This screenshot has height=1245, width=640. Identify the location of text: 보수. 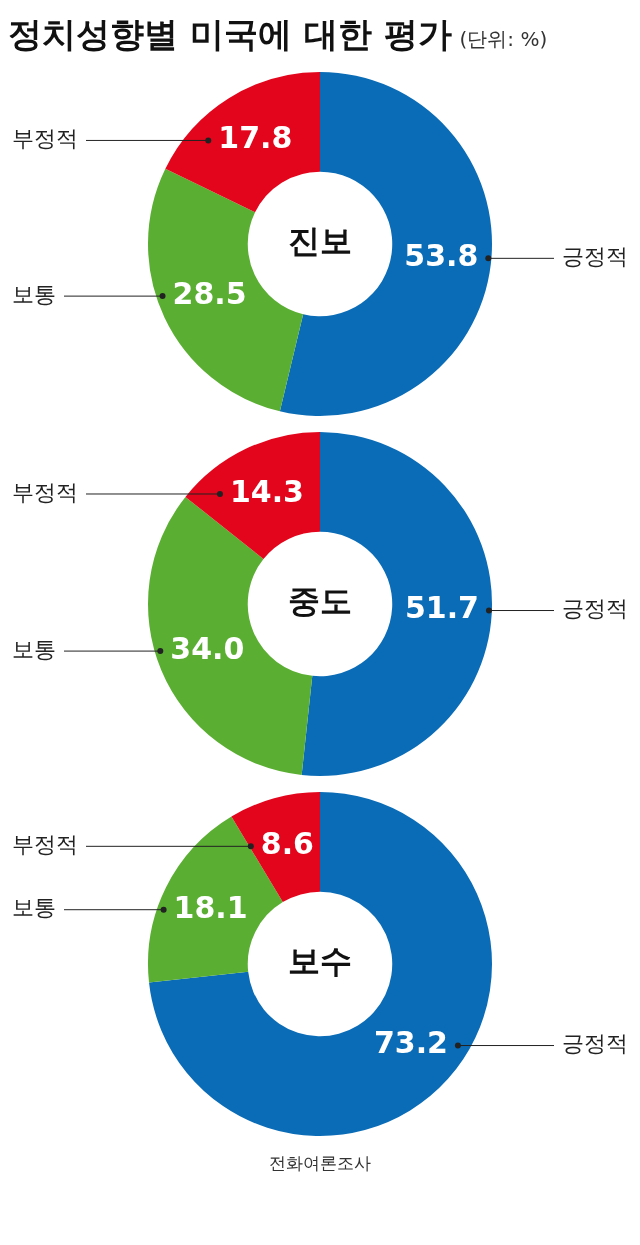
(320, 961).